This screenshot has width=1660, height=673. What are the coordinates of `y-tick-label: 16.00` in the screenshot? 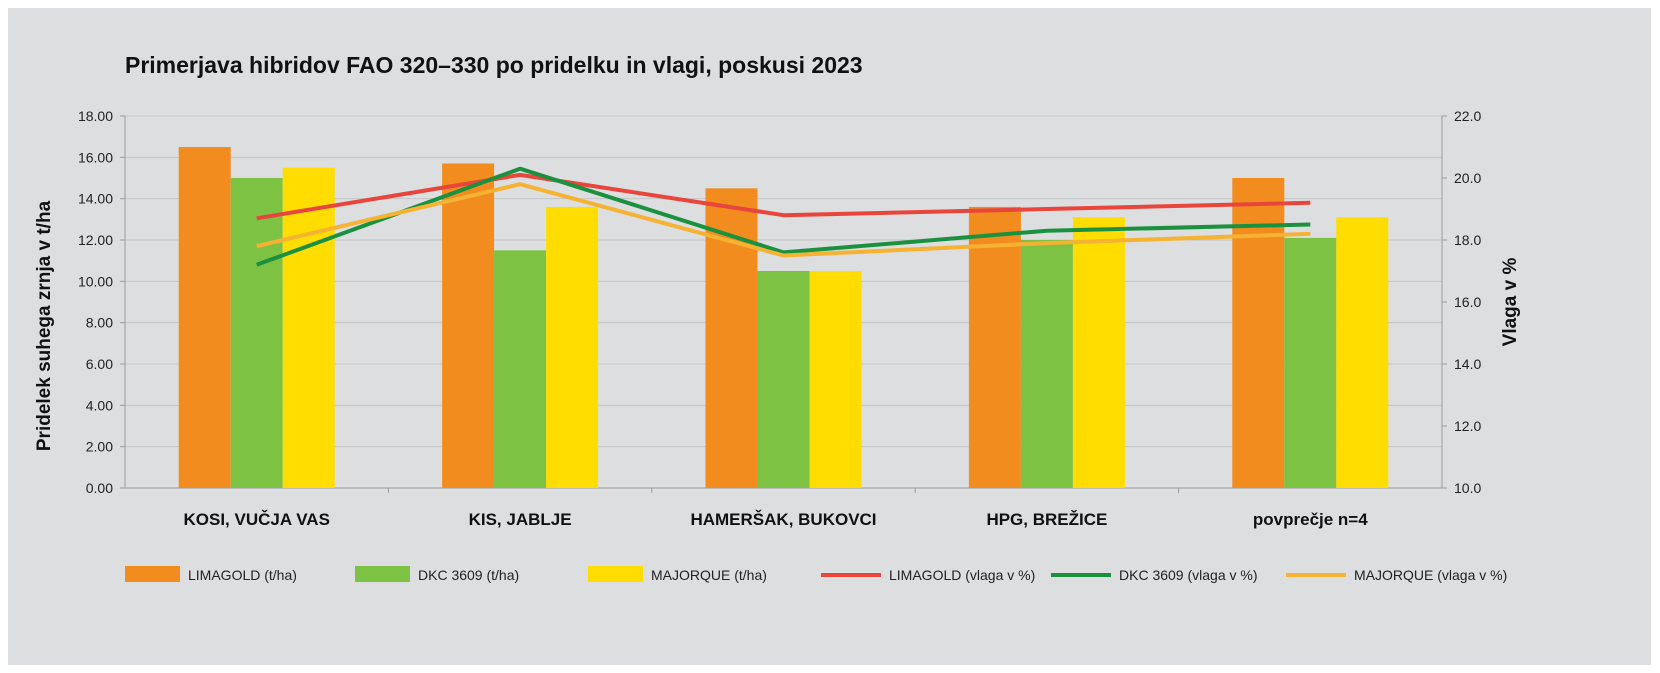 It's located at (95, 157).